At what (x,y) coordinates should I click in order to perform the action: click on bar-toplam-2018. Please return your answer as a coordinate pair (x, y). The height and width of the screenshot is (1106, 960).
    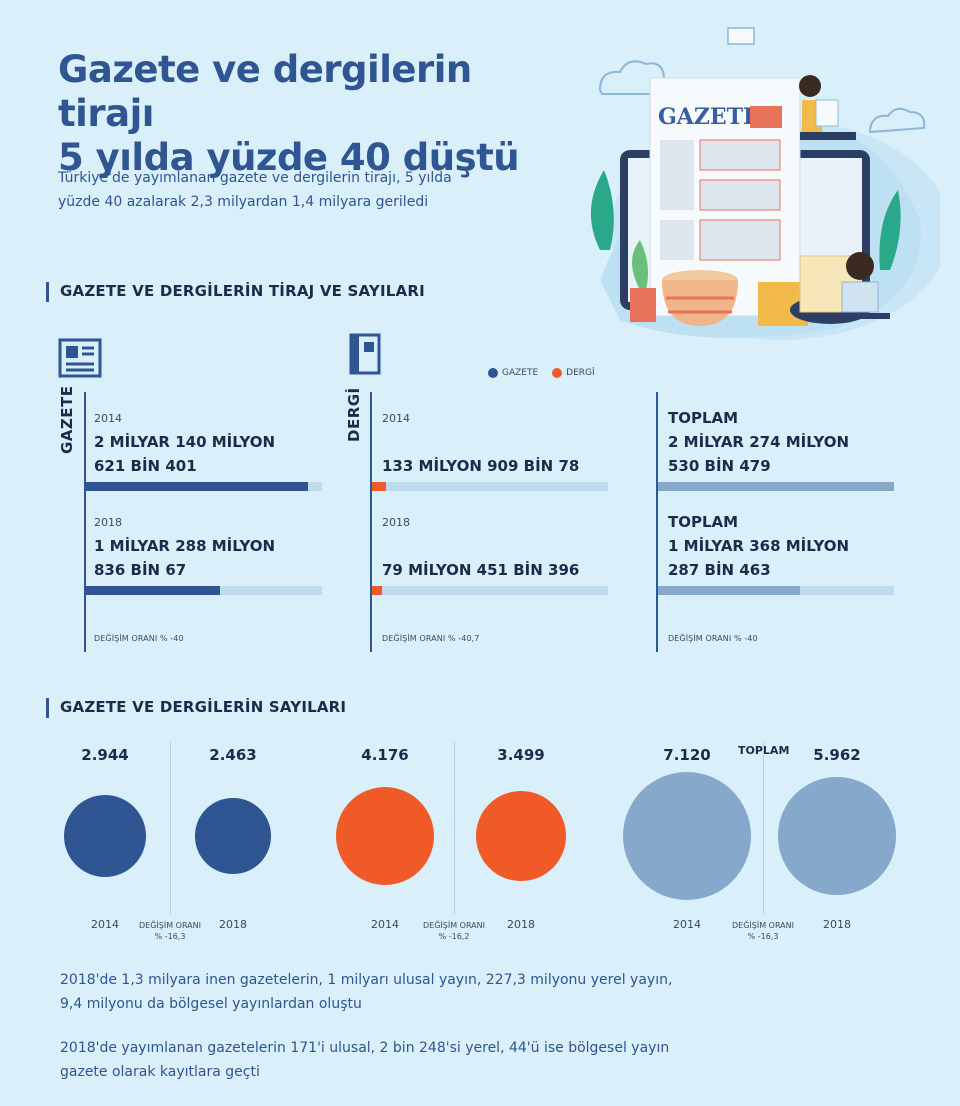
    Looking at the image, I should click on (729, 590).